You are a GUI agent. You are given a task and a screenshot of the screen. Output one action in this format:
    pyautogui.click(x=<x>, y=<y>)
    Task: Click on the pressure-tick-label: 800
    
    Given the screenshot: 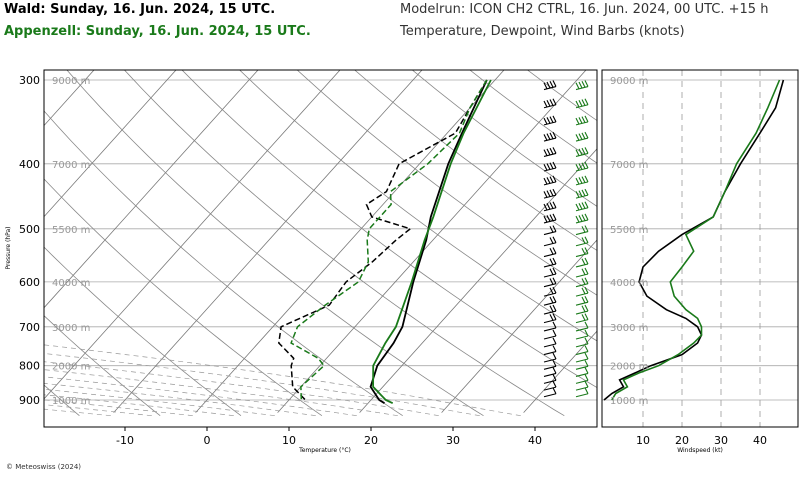 What is the action you would take?
    pyautogui.click(x=29, y=366)
    